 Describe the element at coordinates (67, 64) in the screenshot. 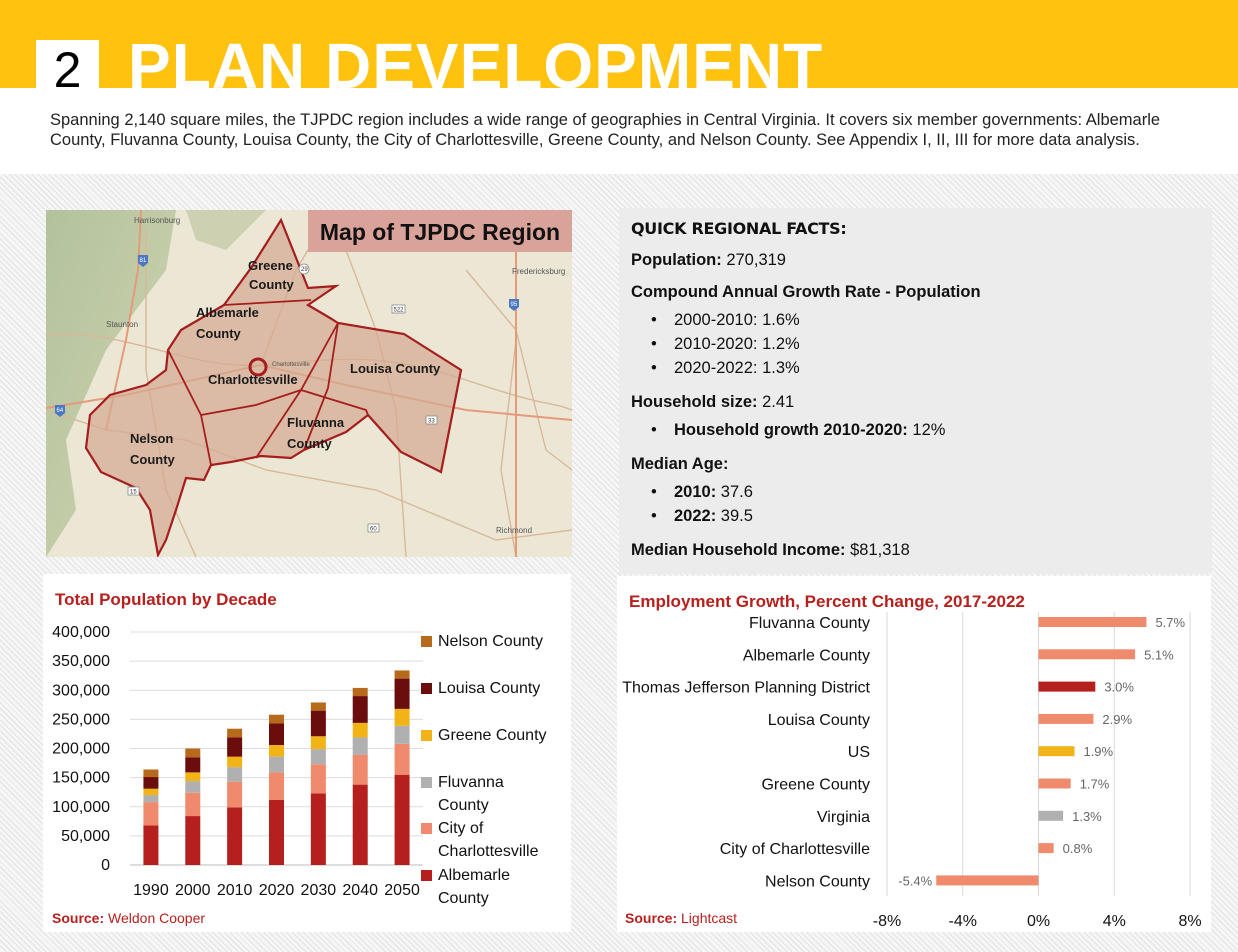

I see `chapter-number: 2` at that location.